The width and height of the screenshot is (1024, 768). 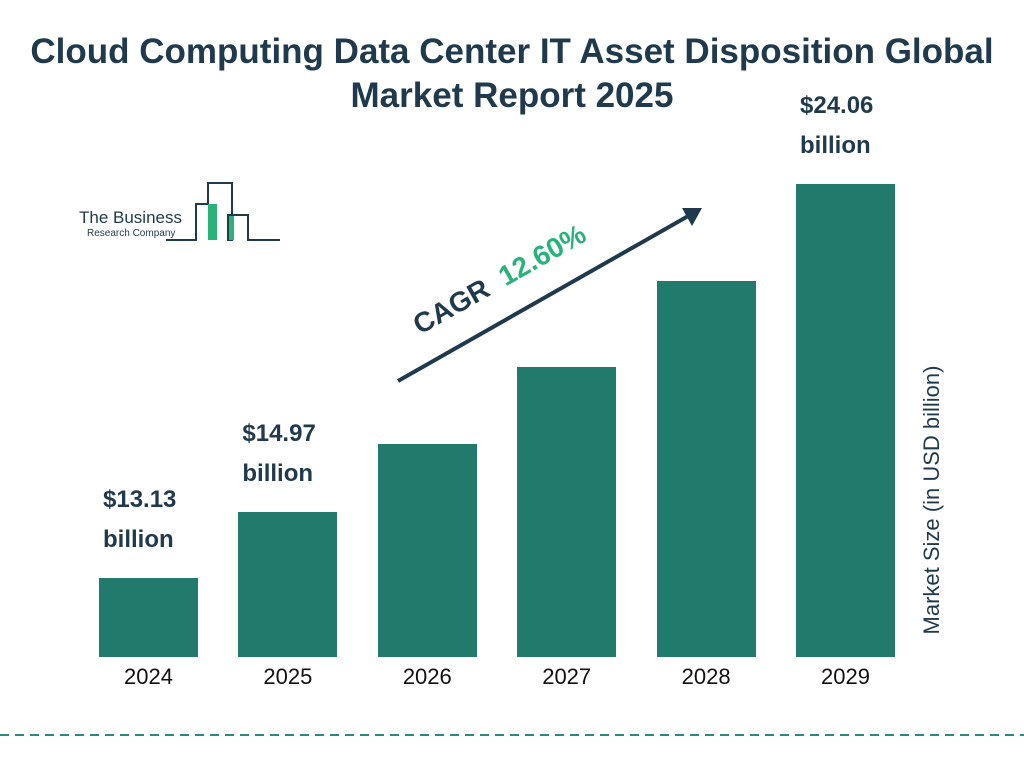 I want to click on x-tick-label: 2029, so click(x=845, y=676).